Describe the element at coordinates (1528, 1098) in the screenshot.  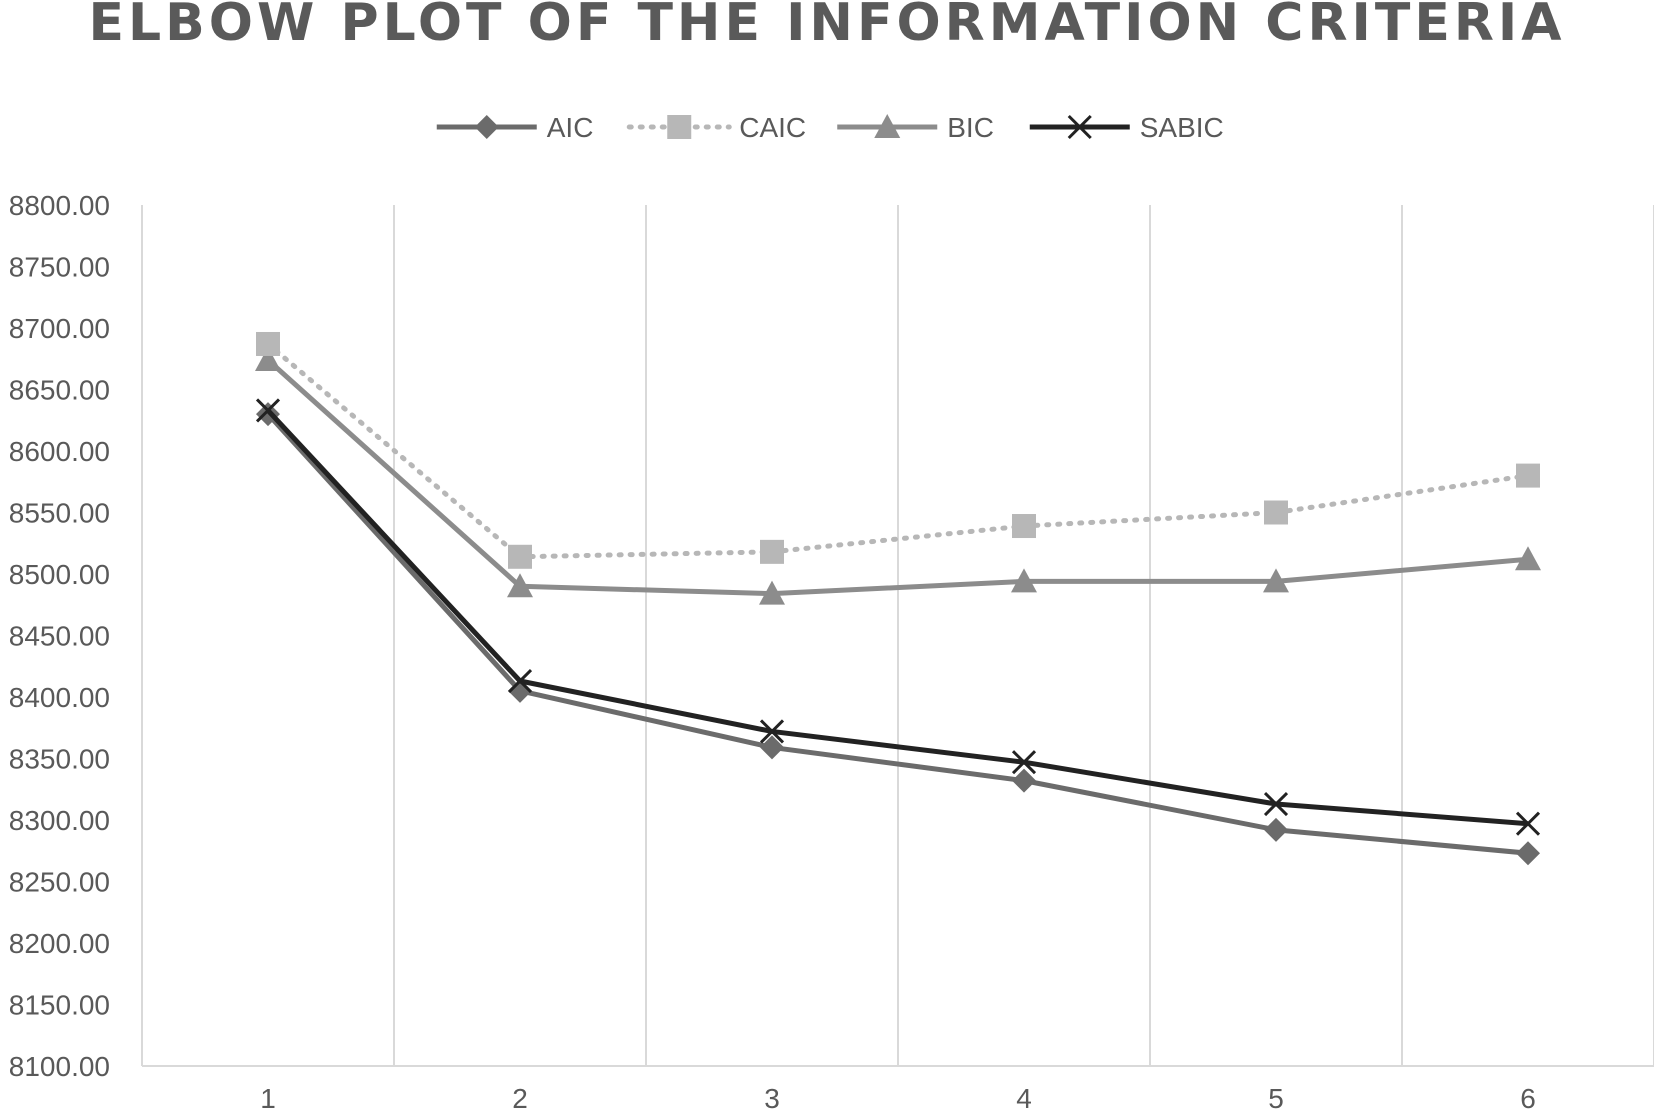
I see `x-tick-label: 6` at that location.